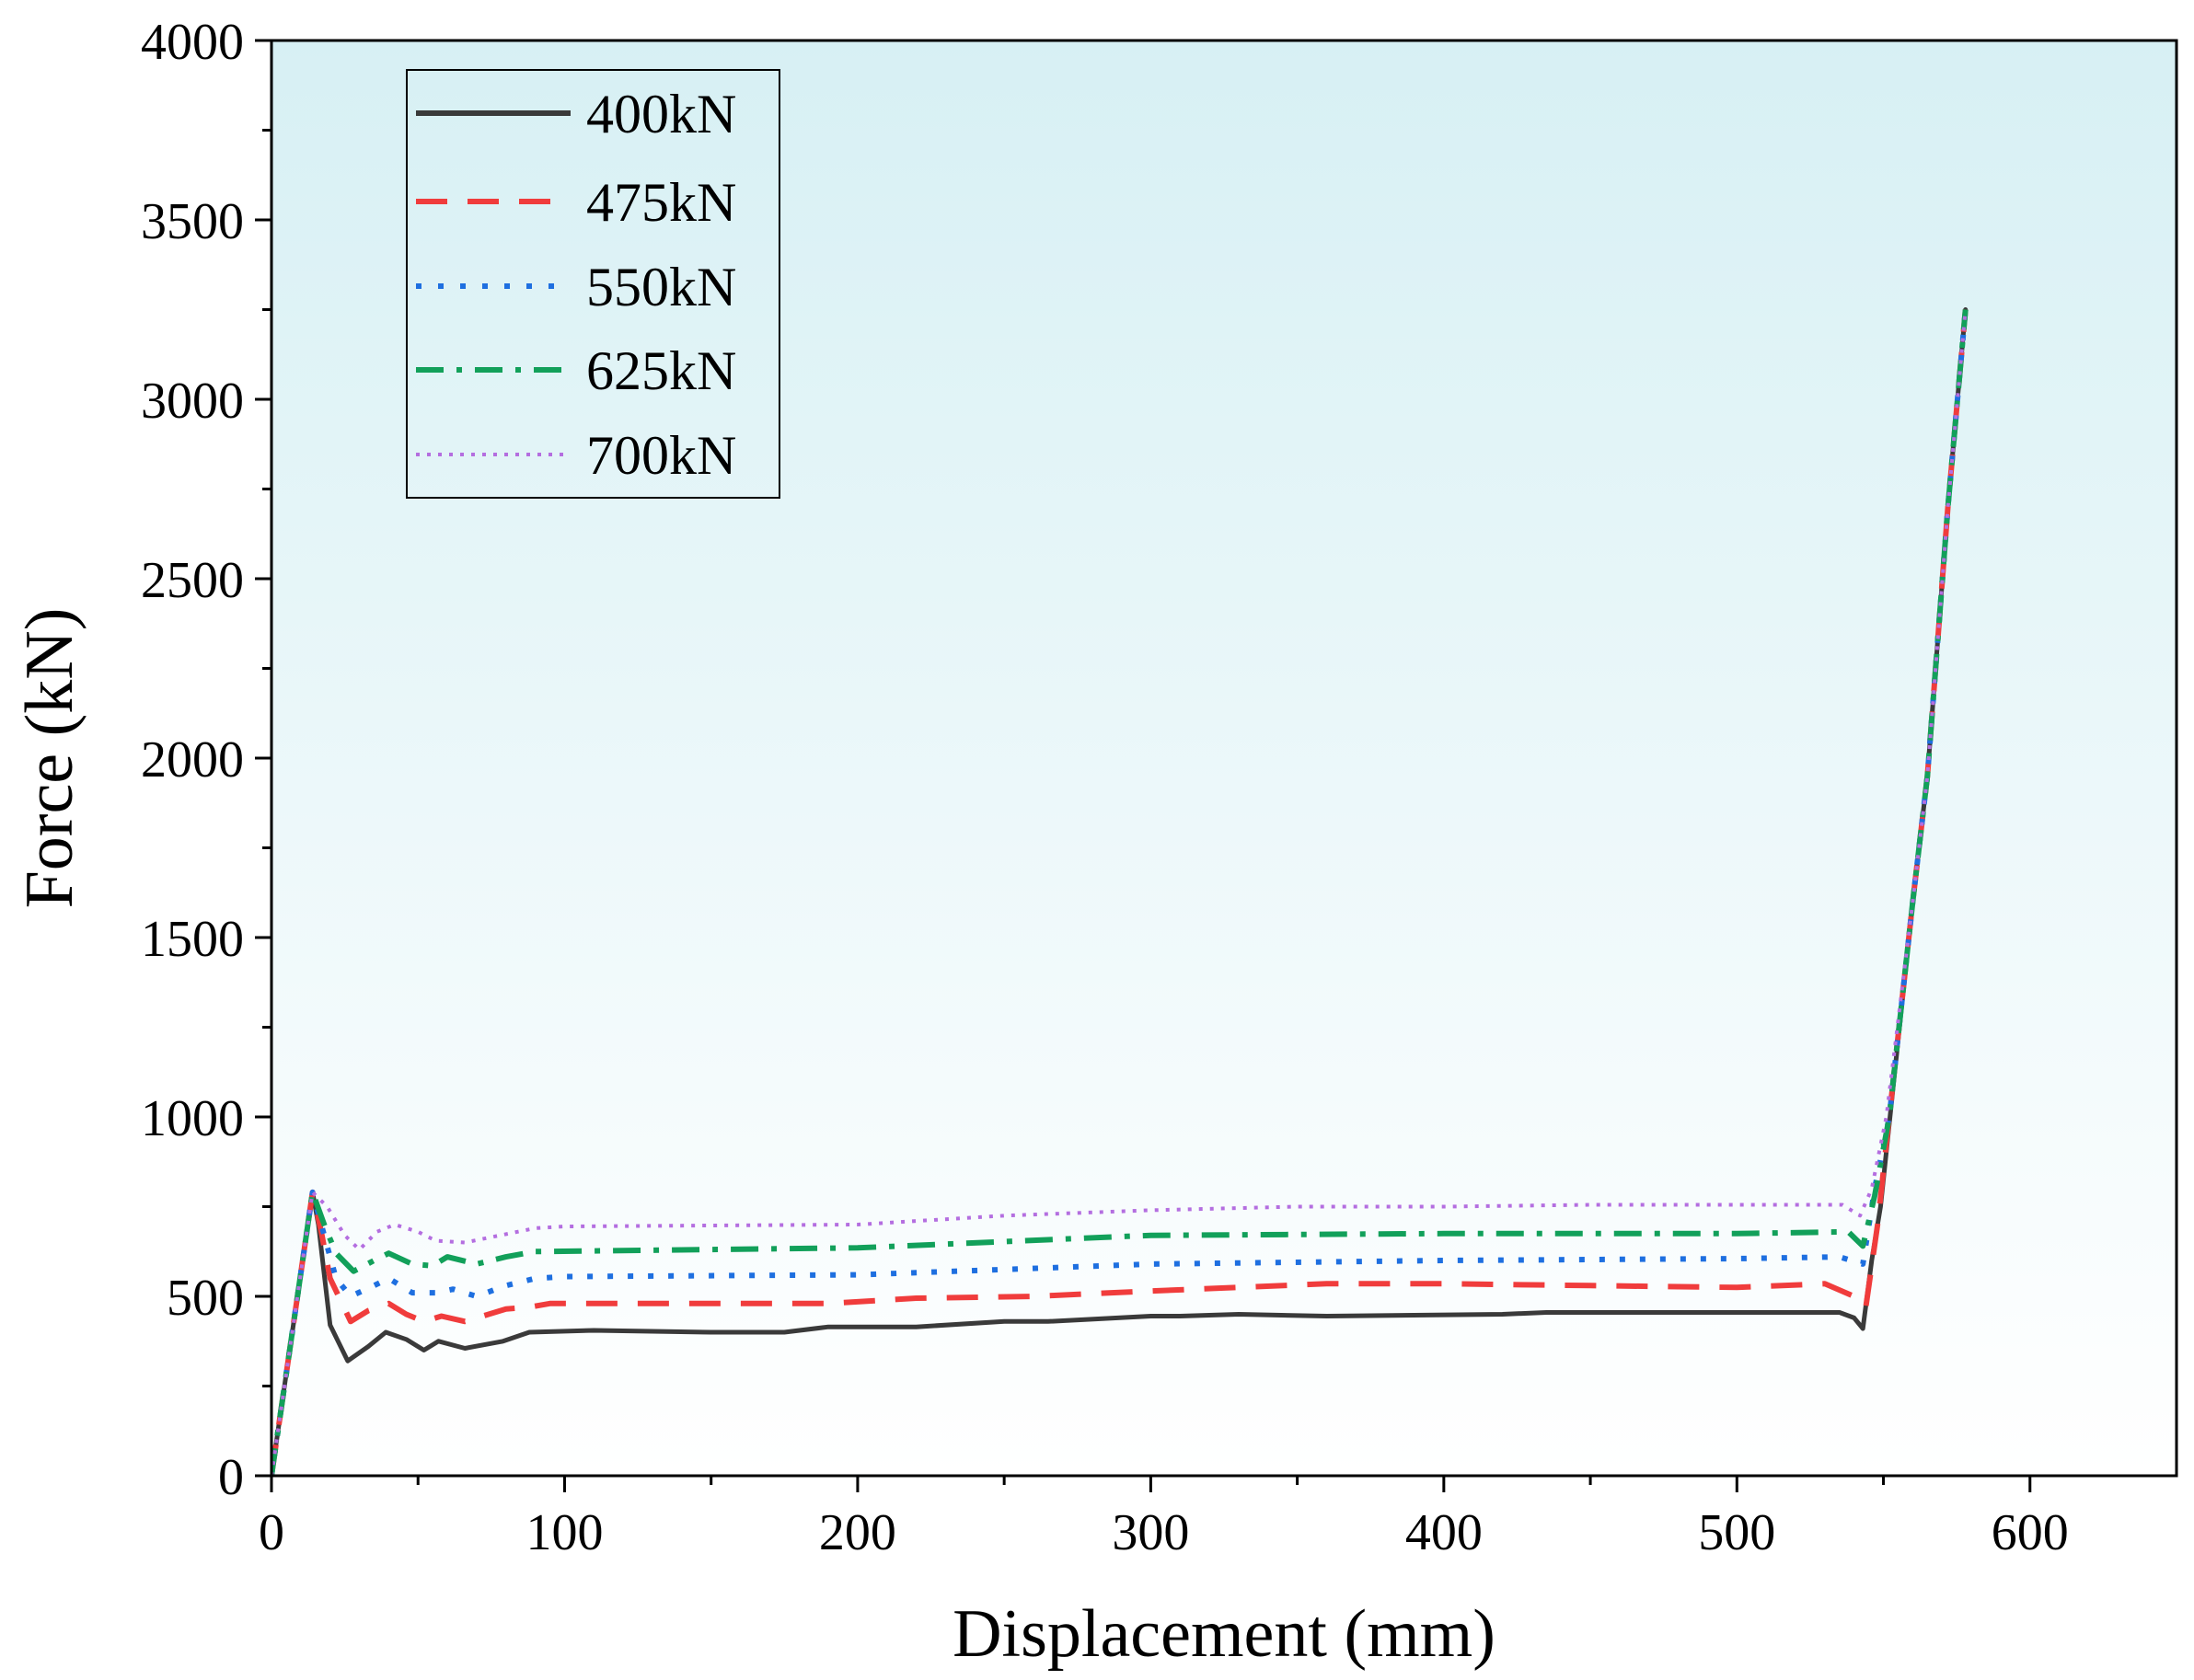  Describe the element at coordinates (192, 580) in the screenshot. I see `y-tick-label: 2500` at that location.